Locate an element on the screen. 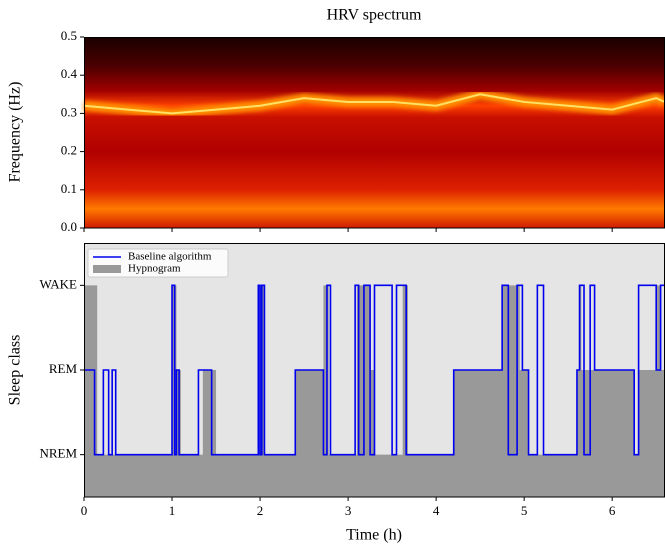 This screenshot has width=665, height=546. legend-box is located at coordinates (158, 263).